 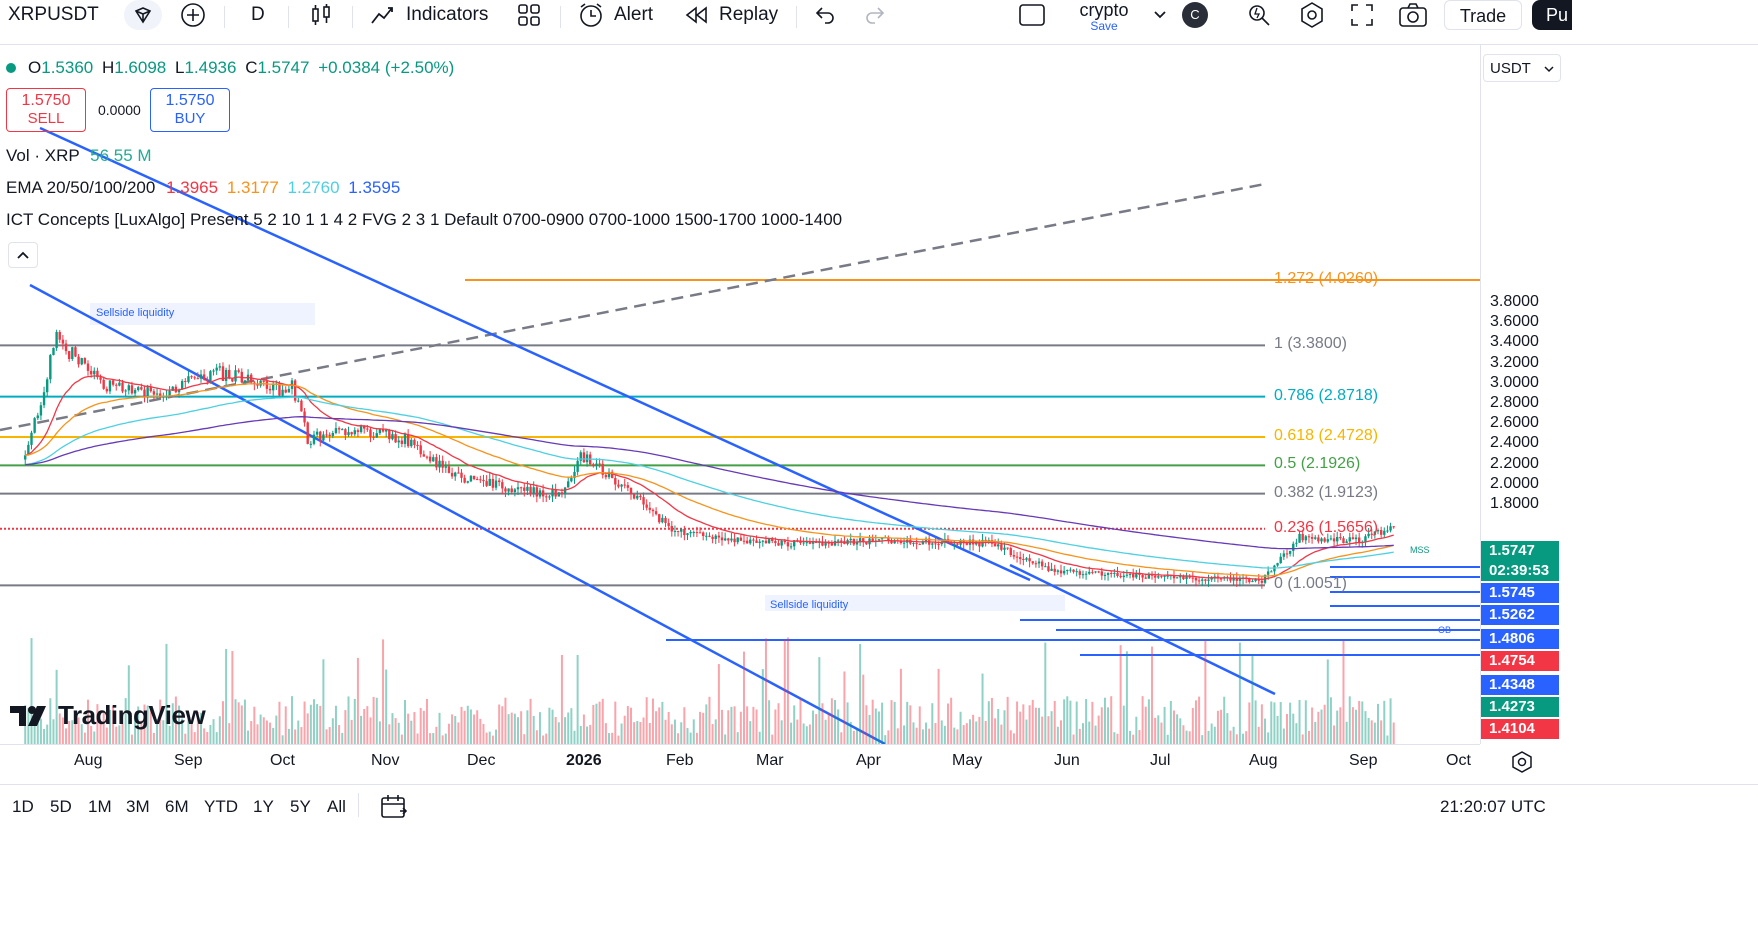 I want to click on collapse-legend-button, so click(x=23, y=255).